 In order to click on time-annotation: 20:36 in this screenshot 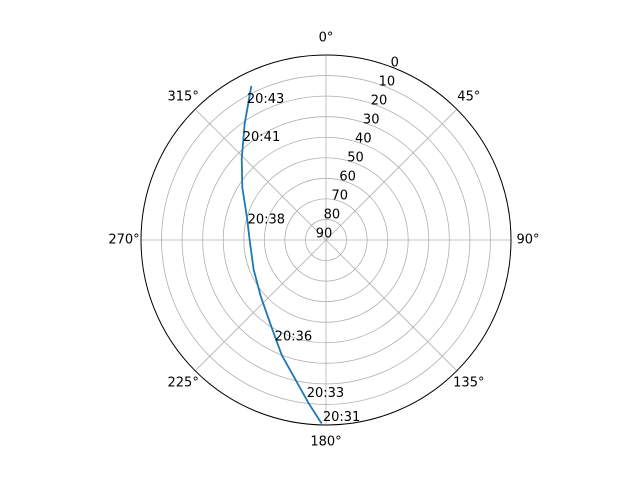, I will do `click(293, 337)`.